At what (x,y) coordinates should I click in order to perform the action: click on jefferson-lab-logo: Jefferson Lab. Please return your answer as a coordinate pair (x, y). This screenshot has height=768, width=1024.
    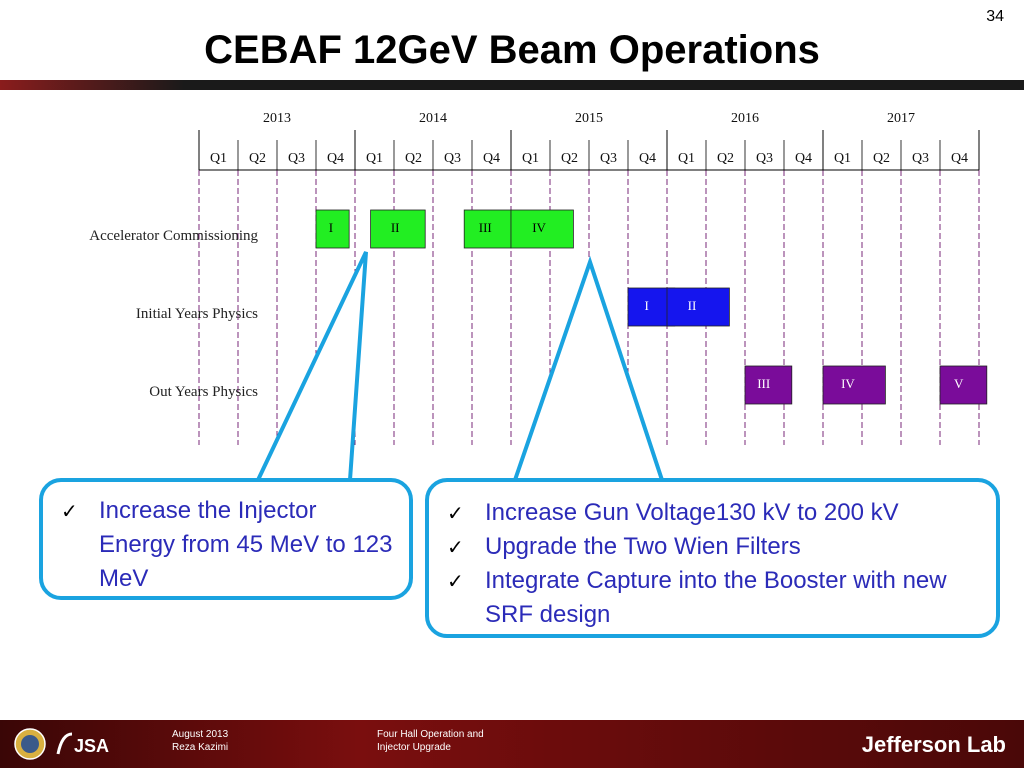
    Looking at the image, I should click on (933, 744).